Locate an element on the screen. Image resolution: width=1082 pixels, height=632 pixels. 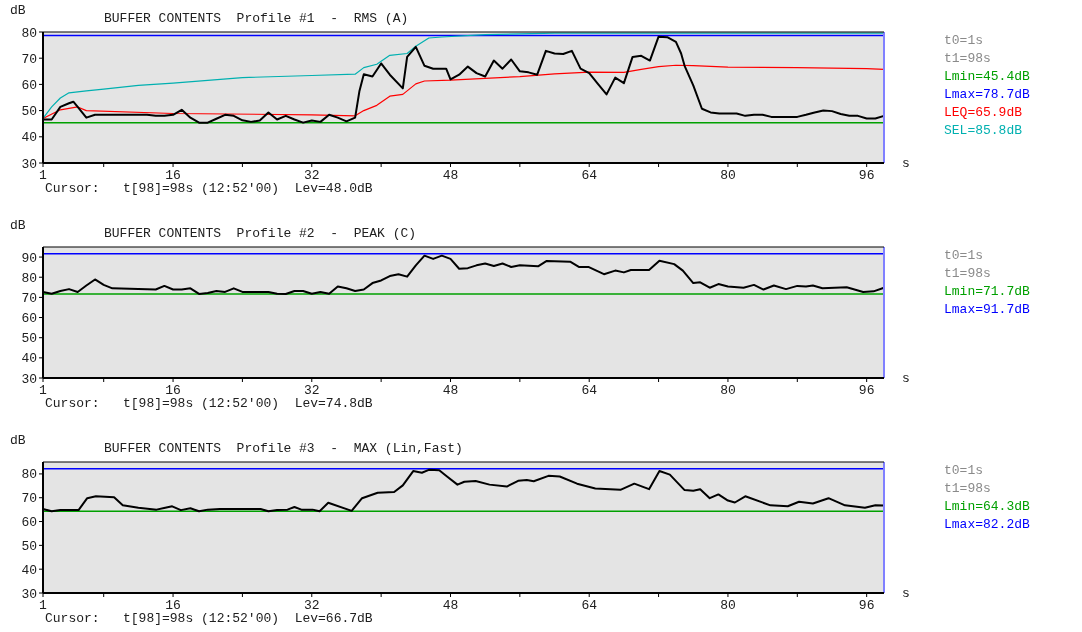
chart-title: BUFFER CONTENTS Profile #1 - RMS (A) is located at coordinates (256, 18).